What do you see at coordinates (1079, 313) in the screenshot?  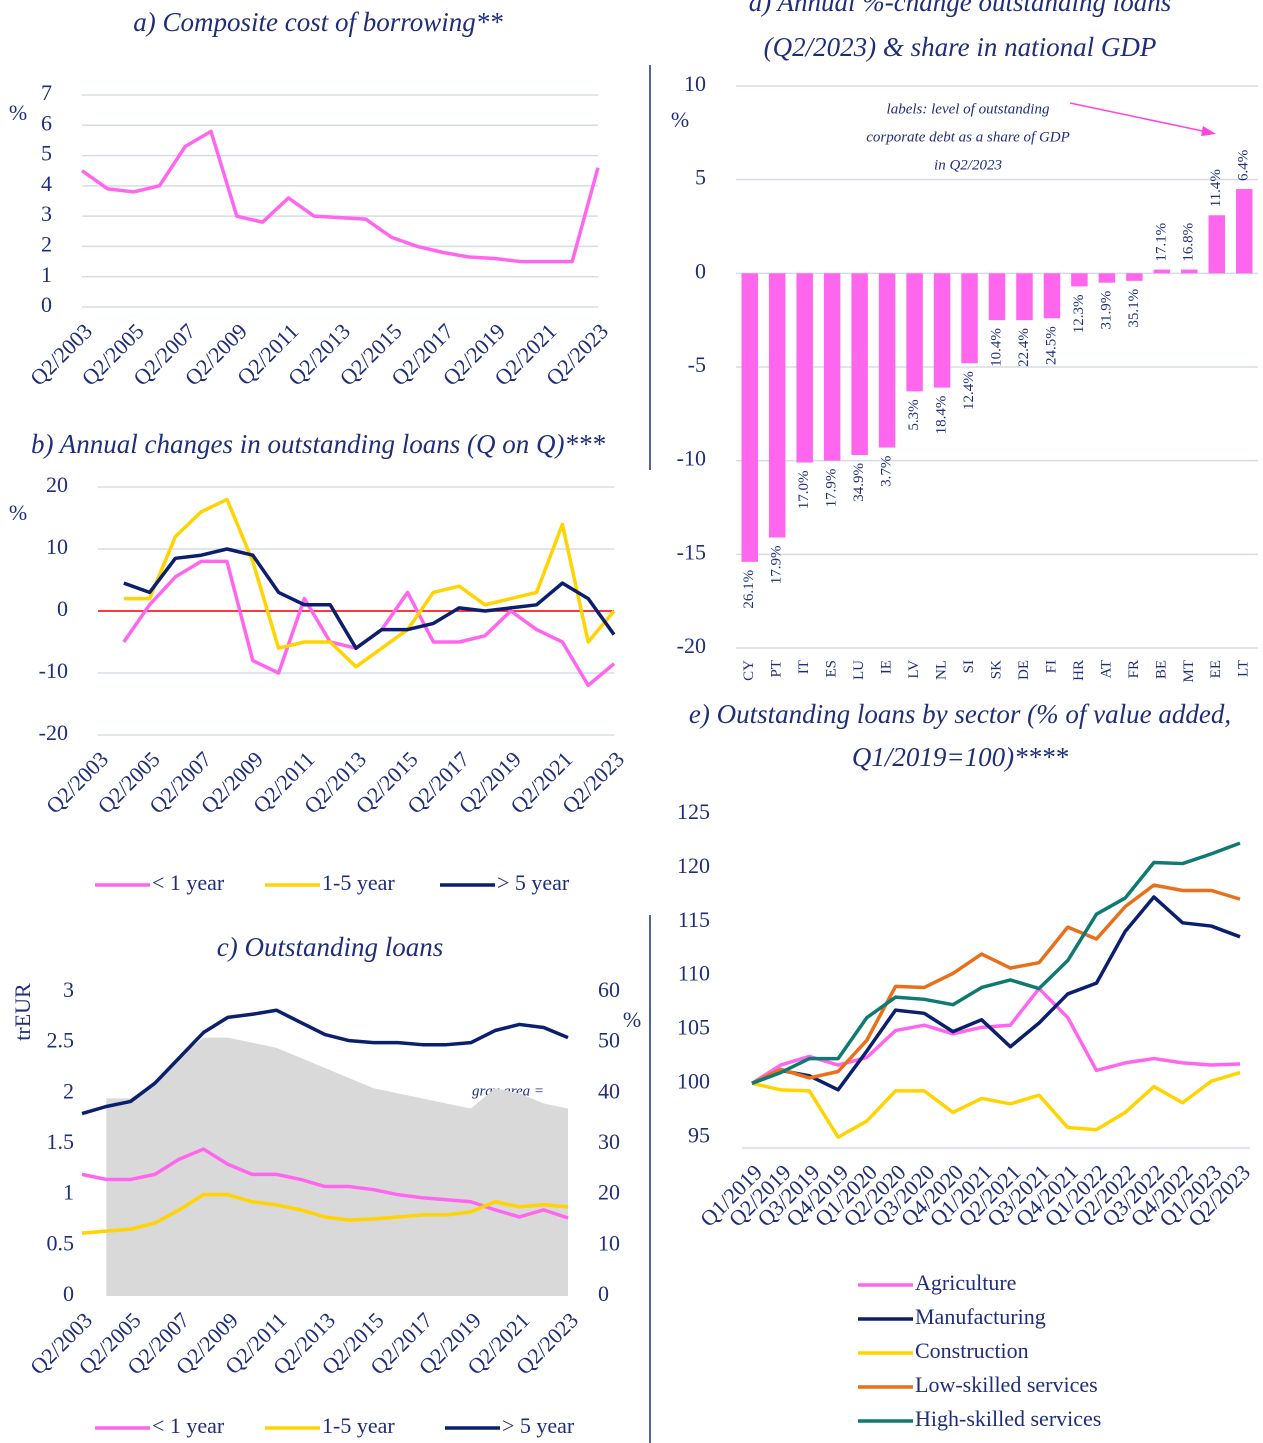 I see `bar-label: 12.3%` at bounding box center [1079, 313].